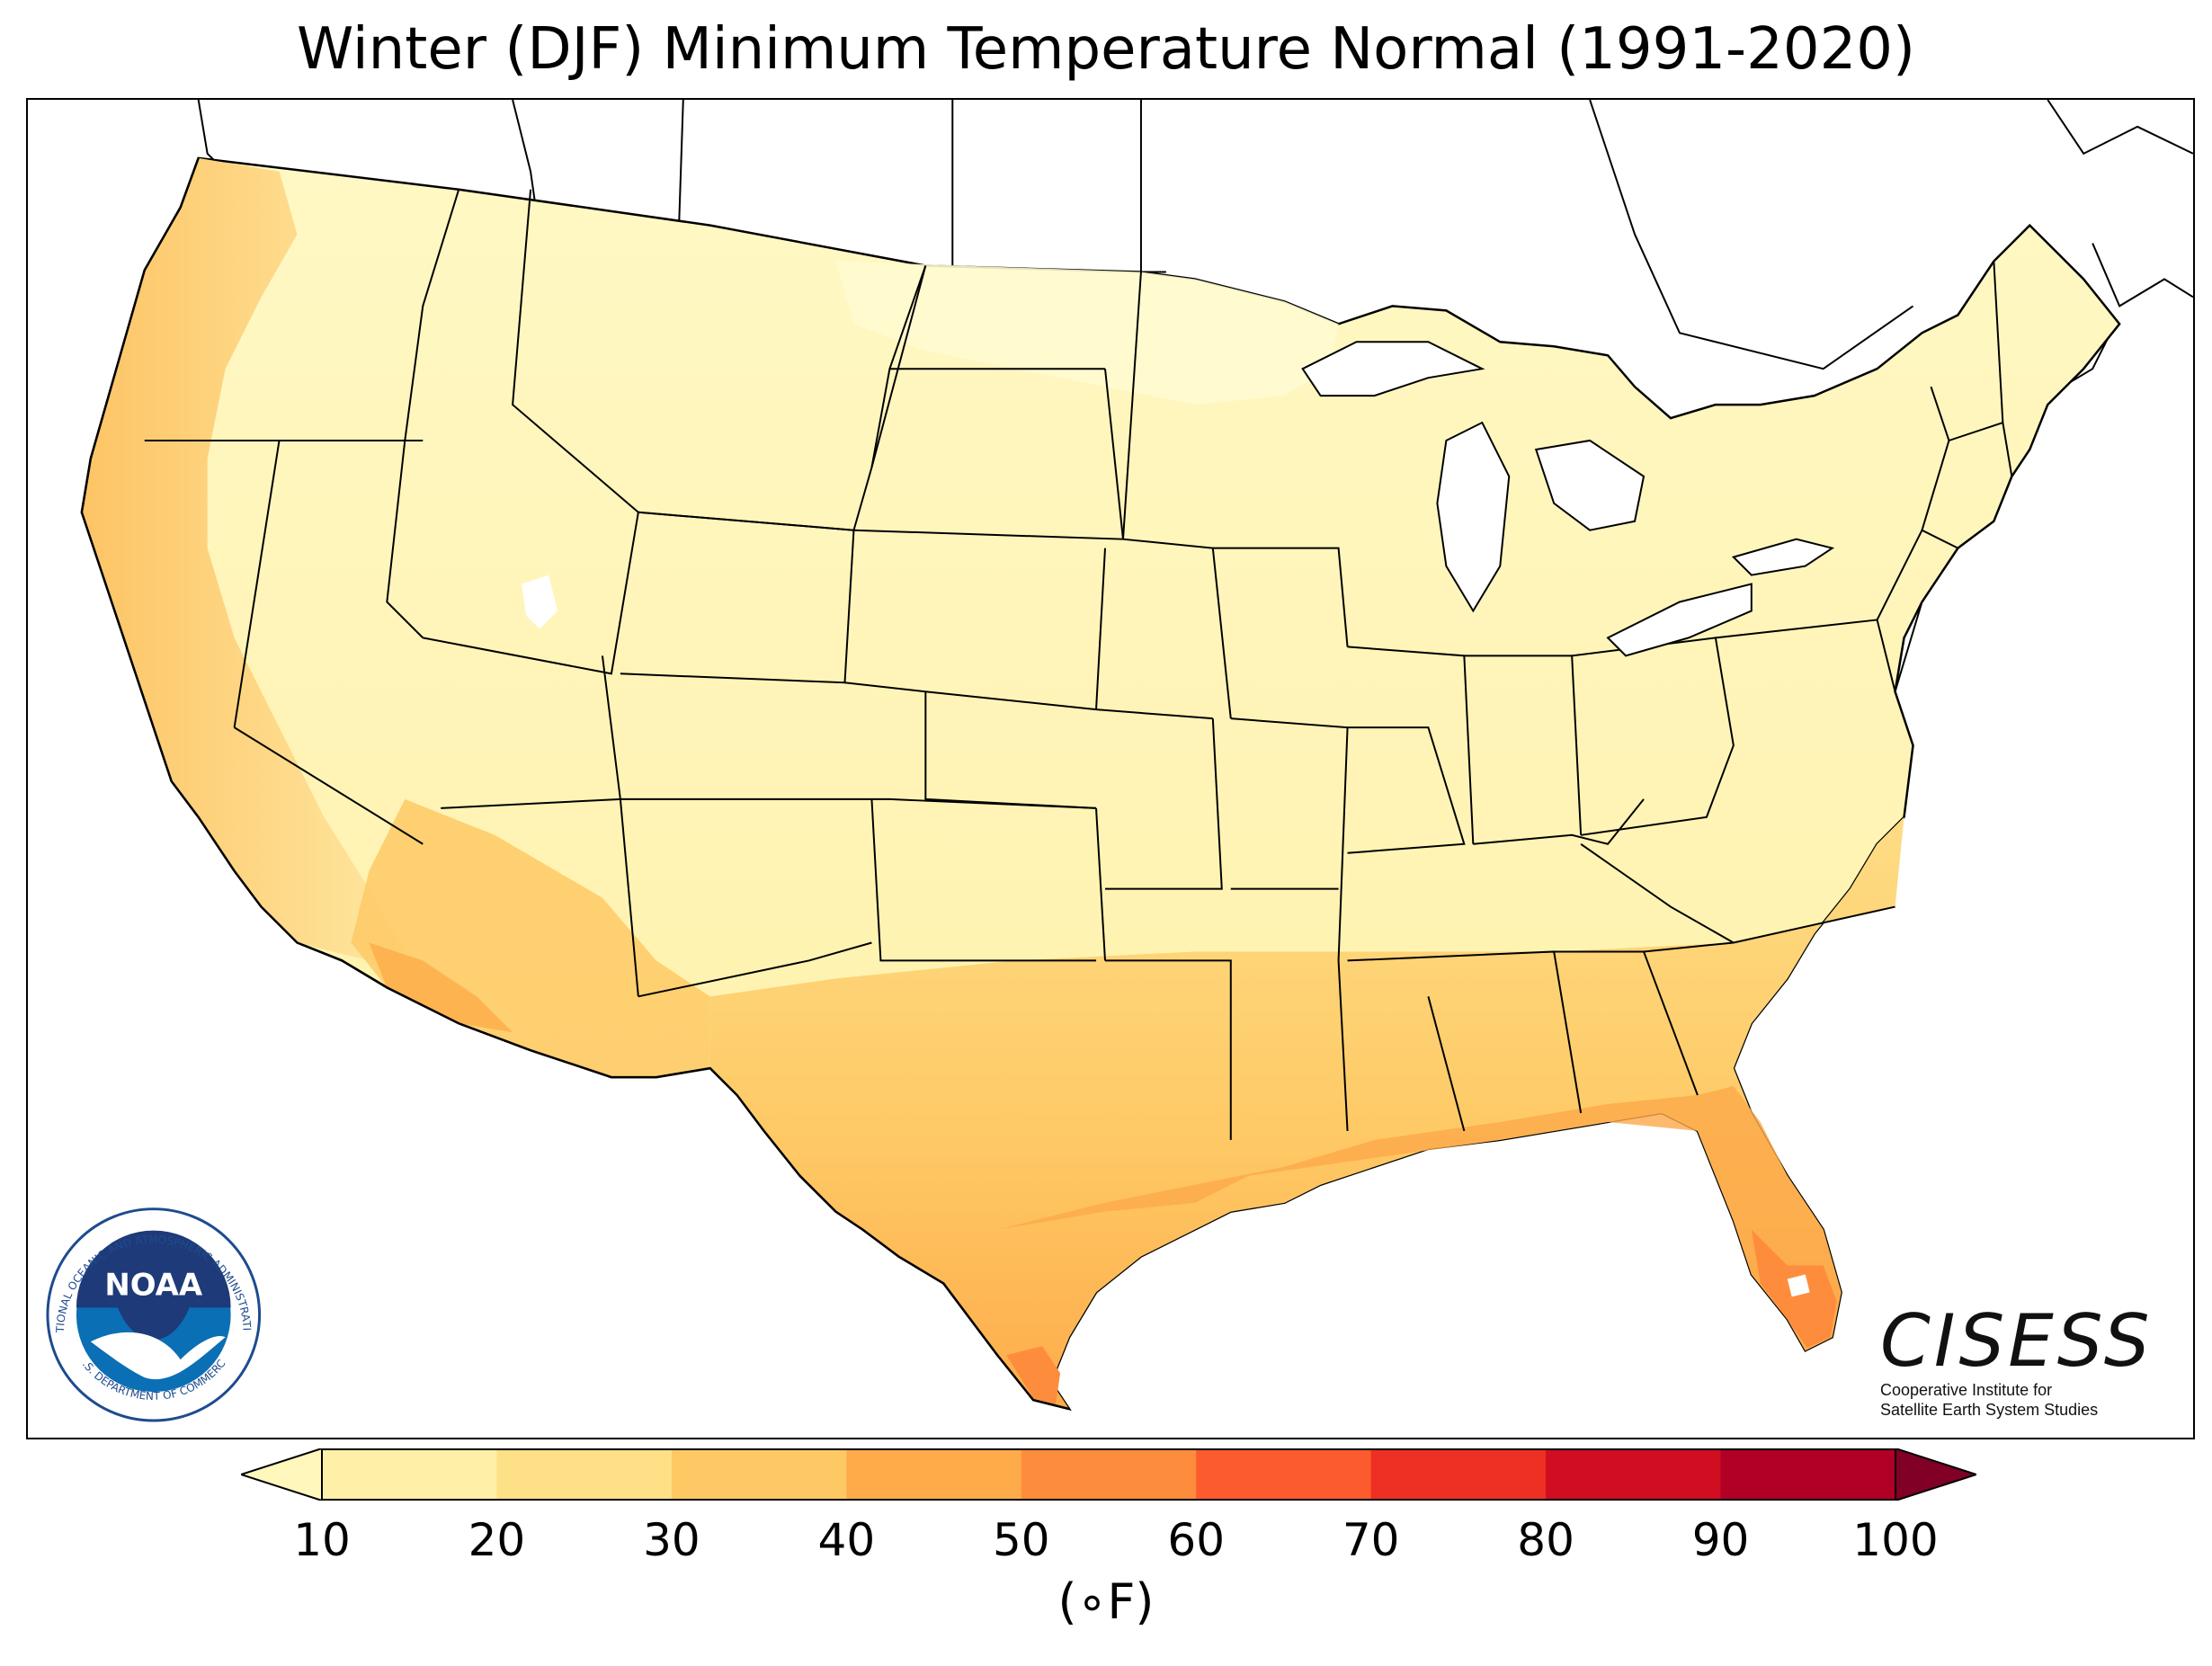 The width and height of the screenshot is (2212, 1666). I want to click on colorbar-tick-label: 50, so click(1021, 1540).